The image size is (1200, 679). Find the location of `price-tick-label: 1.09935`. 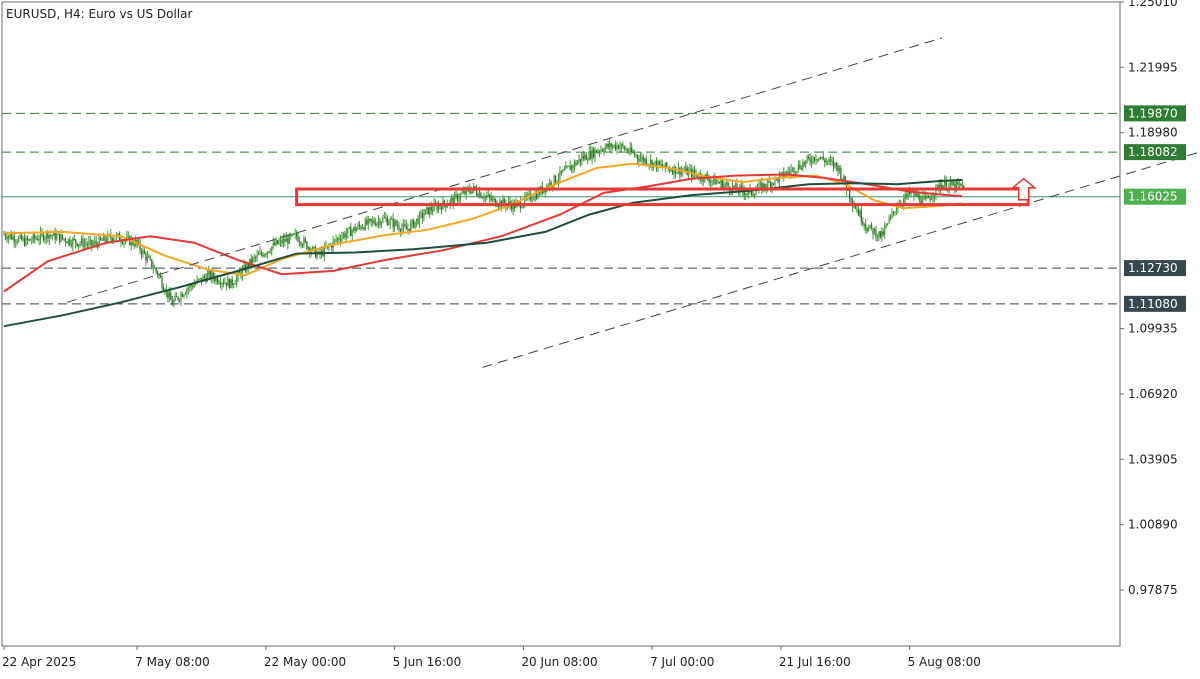

price-tick-label: 1.09935 is located at coordinates (1153, 329).